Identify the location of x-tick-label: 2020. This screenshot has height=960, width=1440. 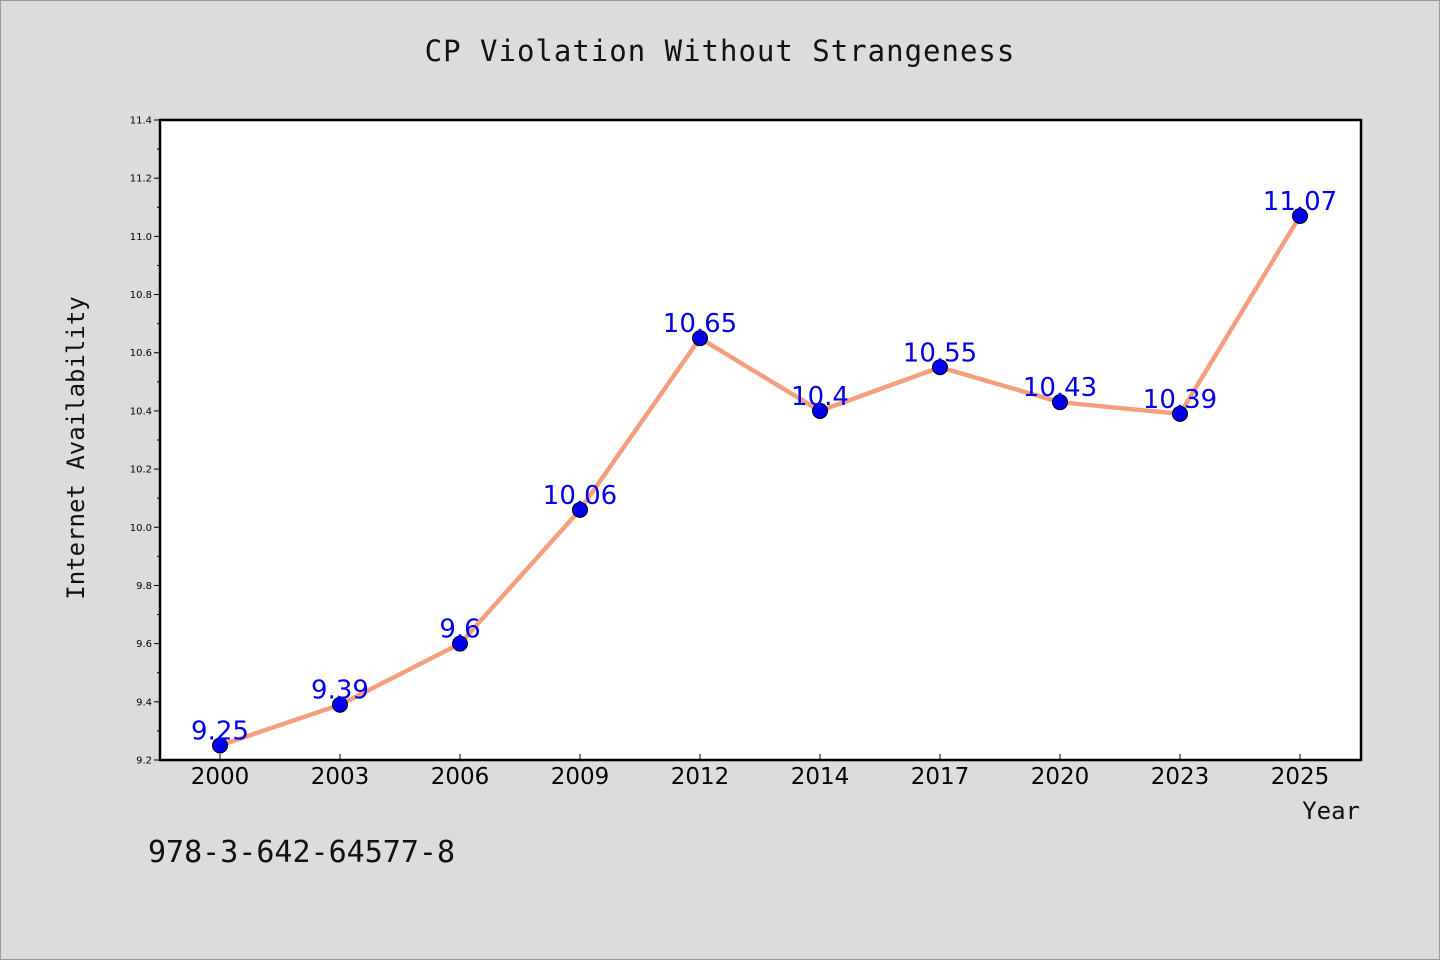
(1060, 777).